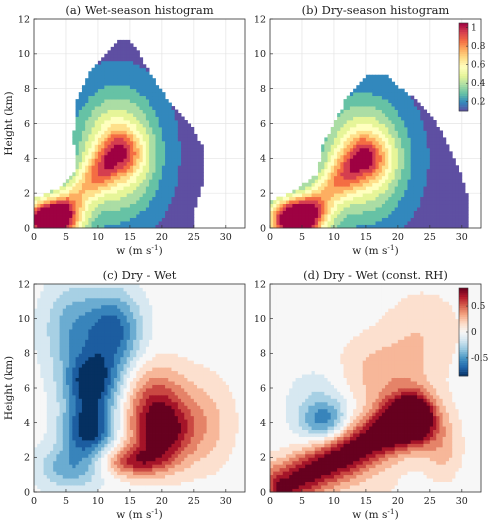  Describe the element at coordinates (375, 275) in the screenshot. I see `panel-title: (d) Dry - Wet (const. RH)` at that location.